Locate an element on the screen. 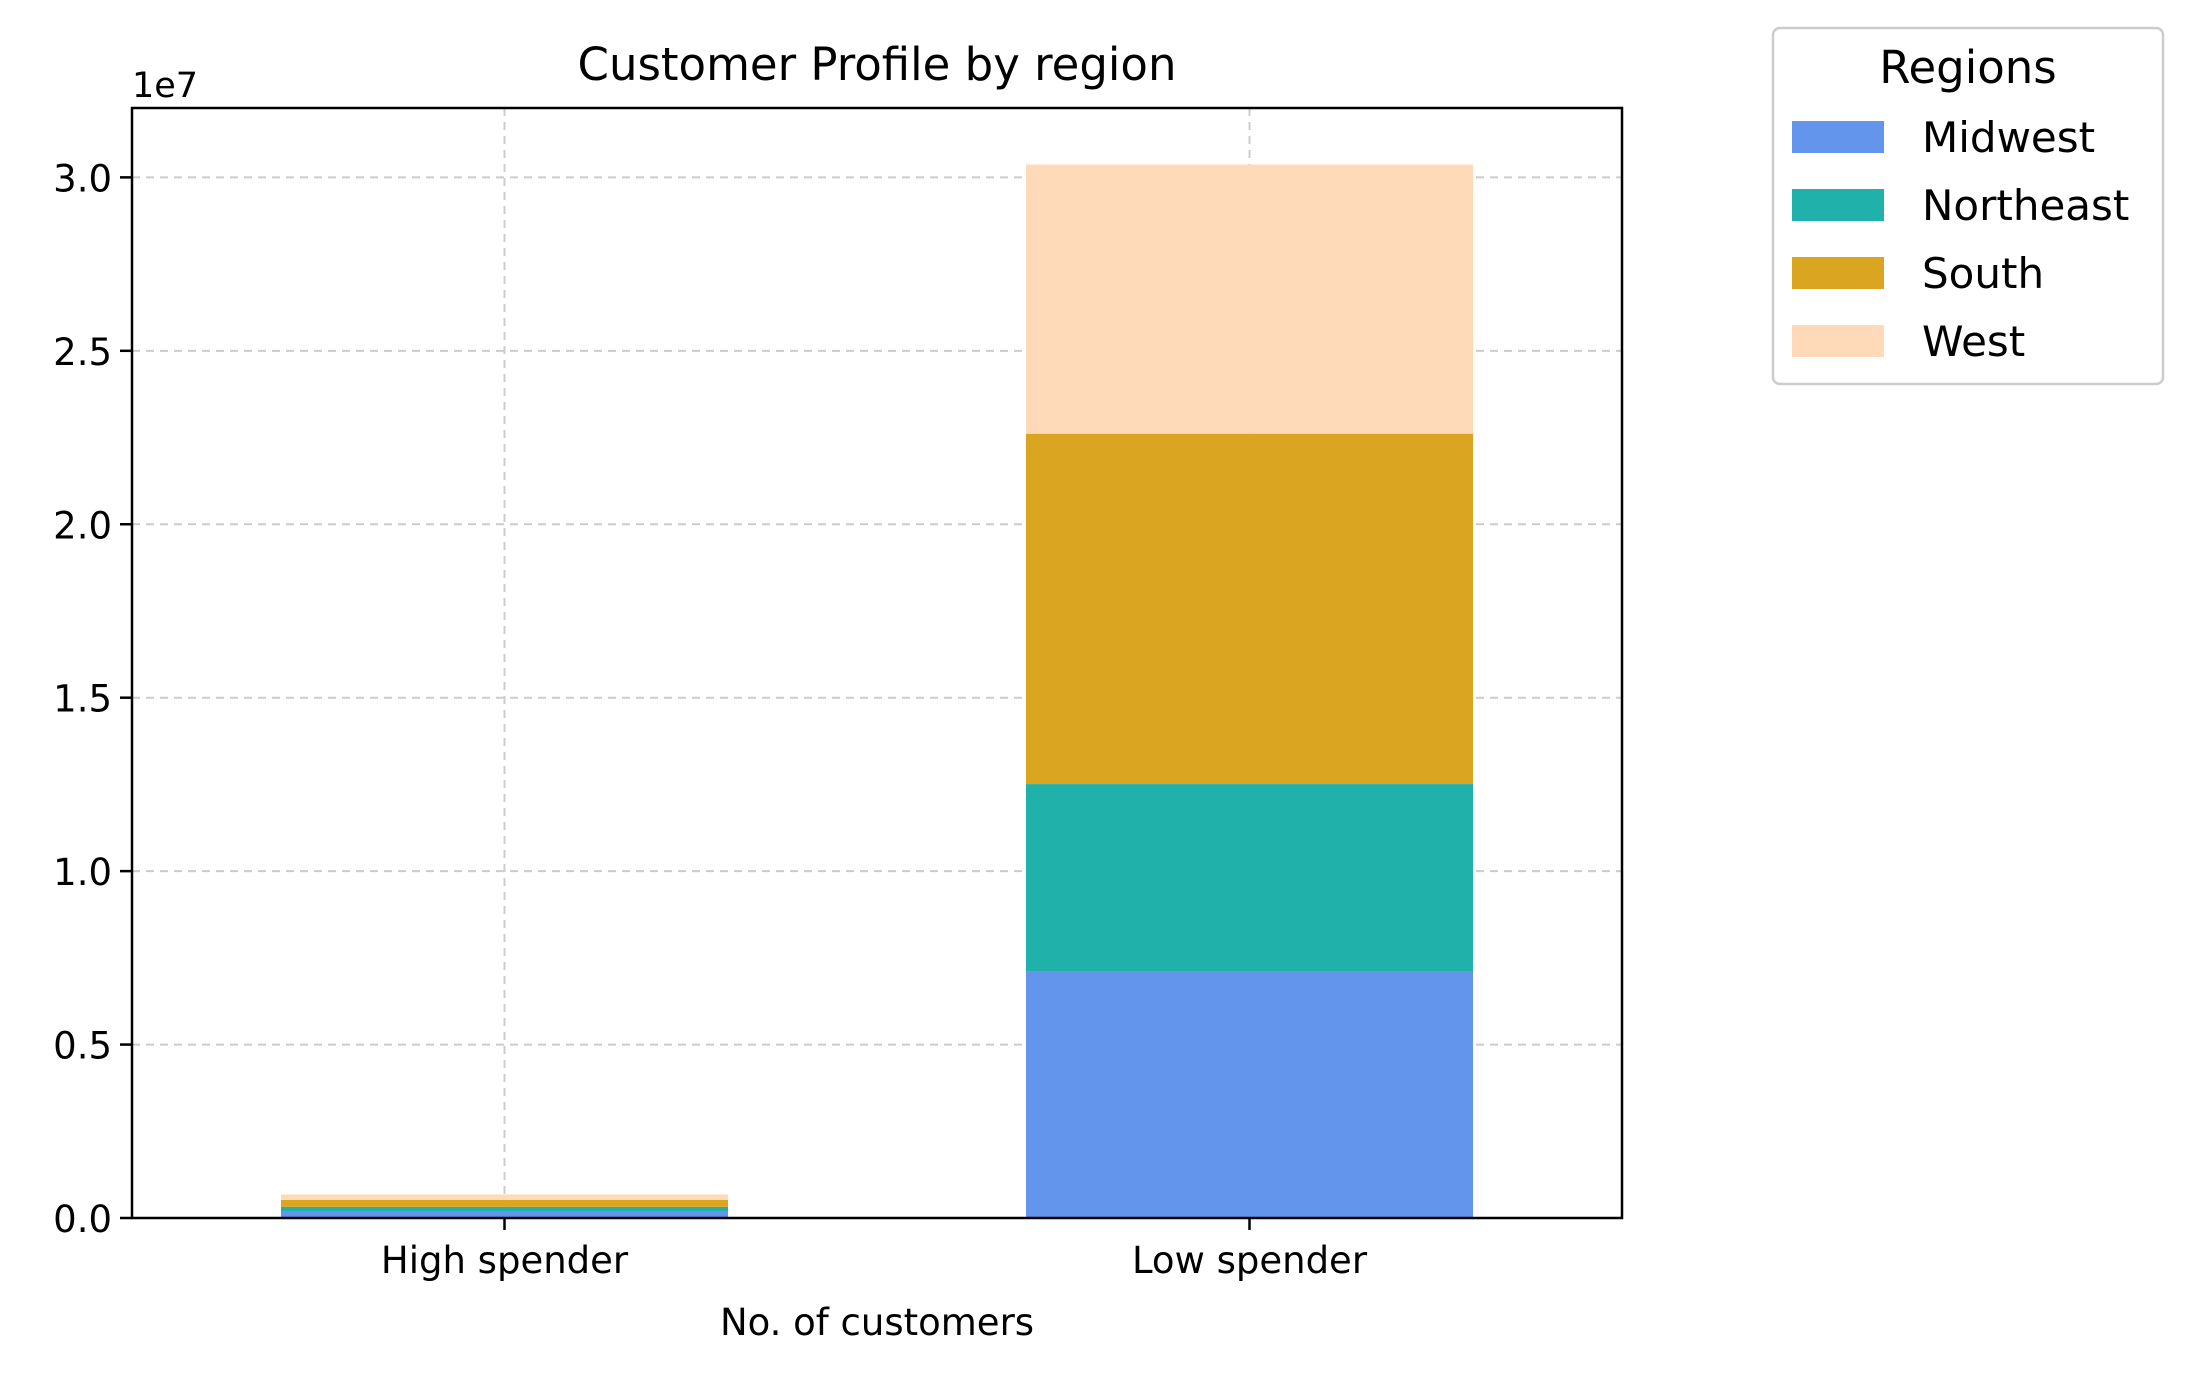 Image resolution: width=2190 pixels, height=1373 pixels. x-axis: High spender Low spender is located at coordinates (874, 1250).